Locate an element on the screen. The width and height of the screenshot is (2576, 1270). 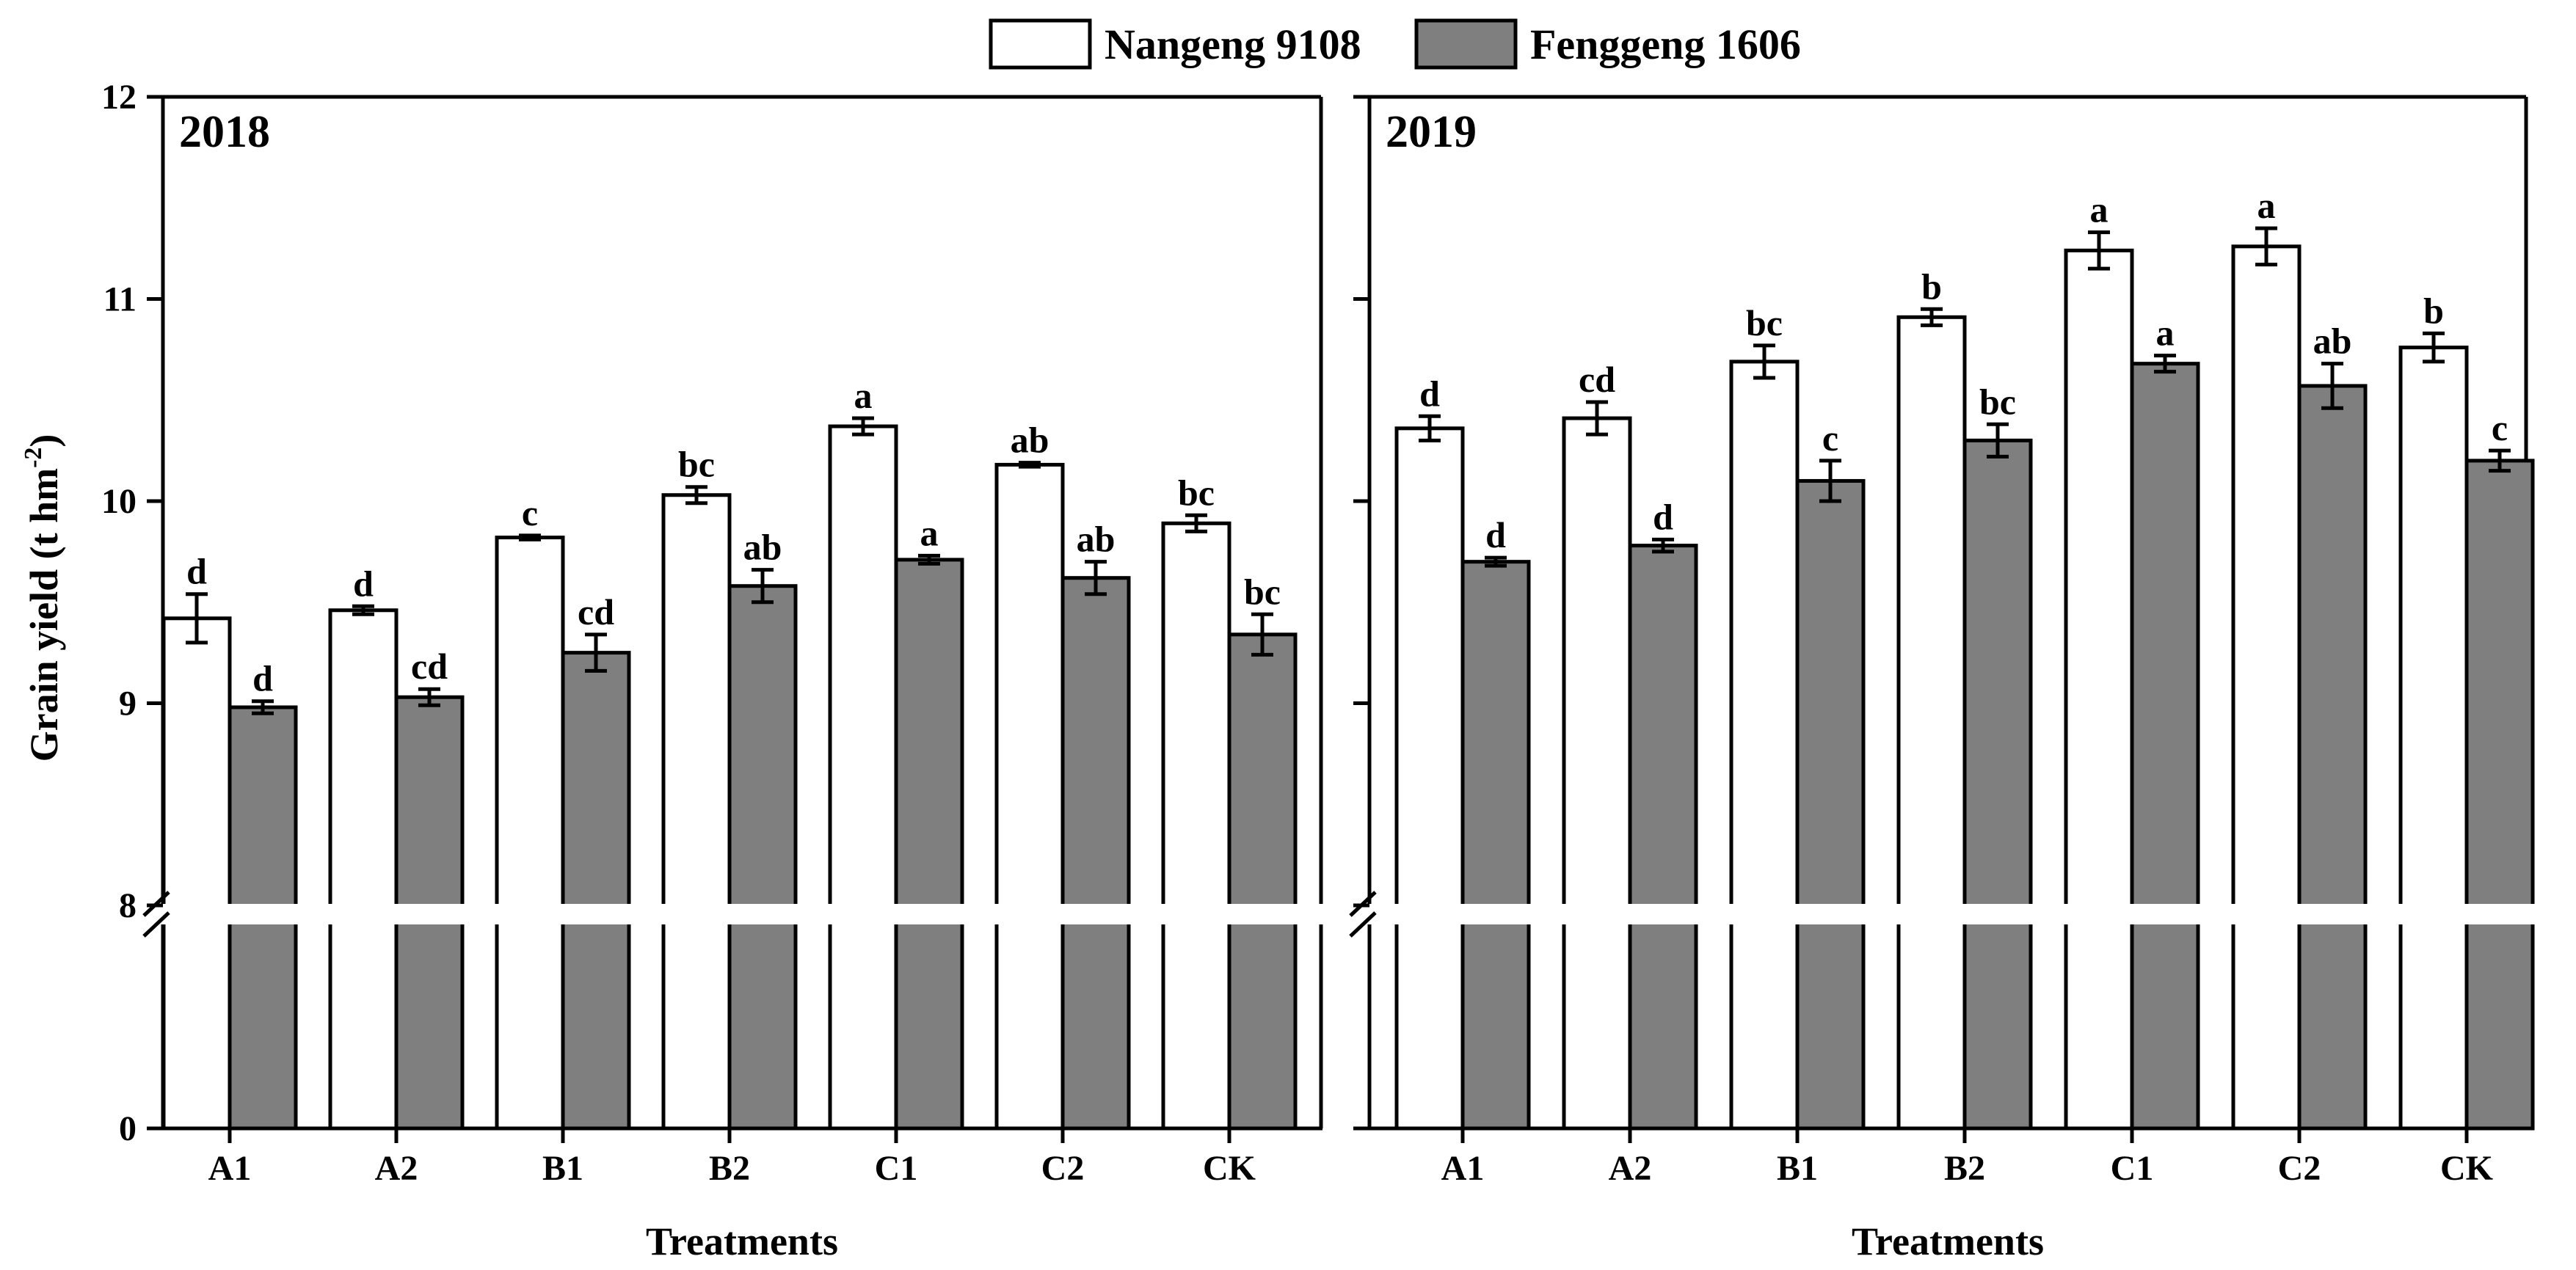
bar-fenggeng-c2 is located at coordinates (1095, 853).